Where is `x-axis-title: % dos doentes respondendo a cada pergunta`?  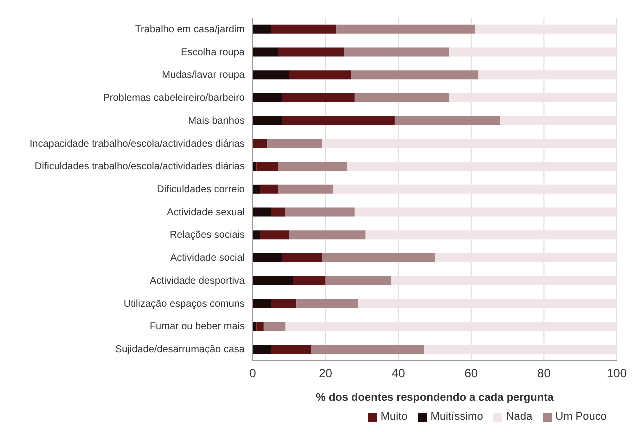 x-axis-title: % dos doentes respondendo a cada pergunta is located at coordinates (435, 398).